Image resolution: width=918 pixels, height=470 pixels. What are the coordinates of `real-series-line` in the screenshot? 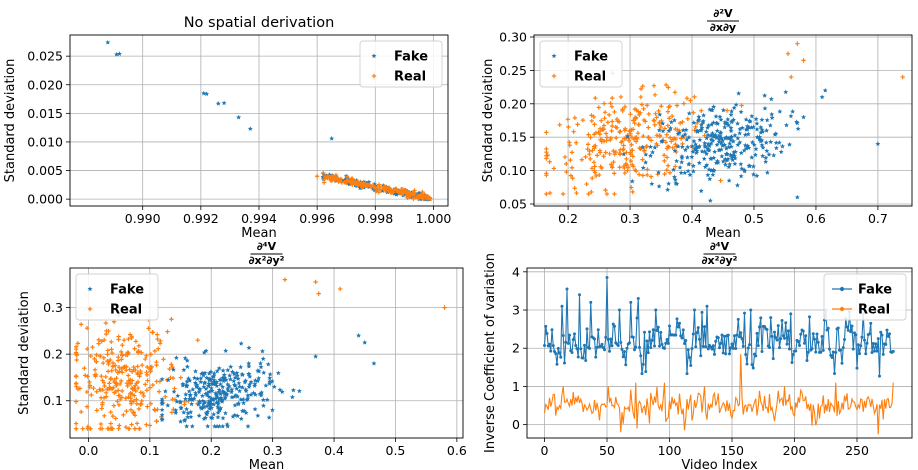 It's located at (718, 394).